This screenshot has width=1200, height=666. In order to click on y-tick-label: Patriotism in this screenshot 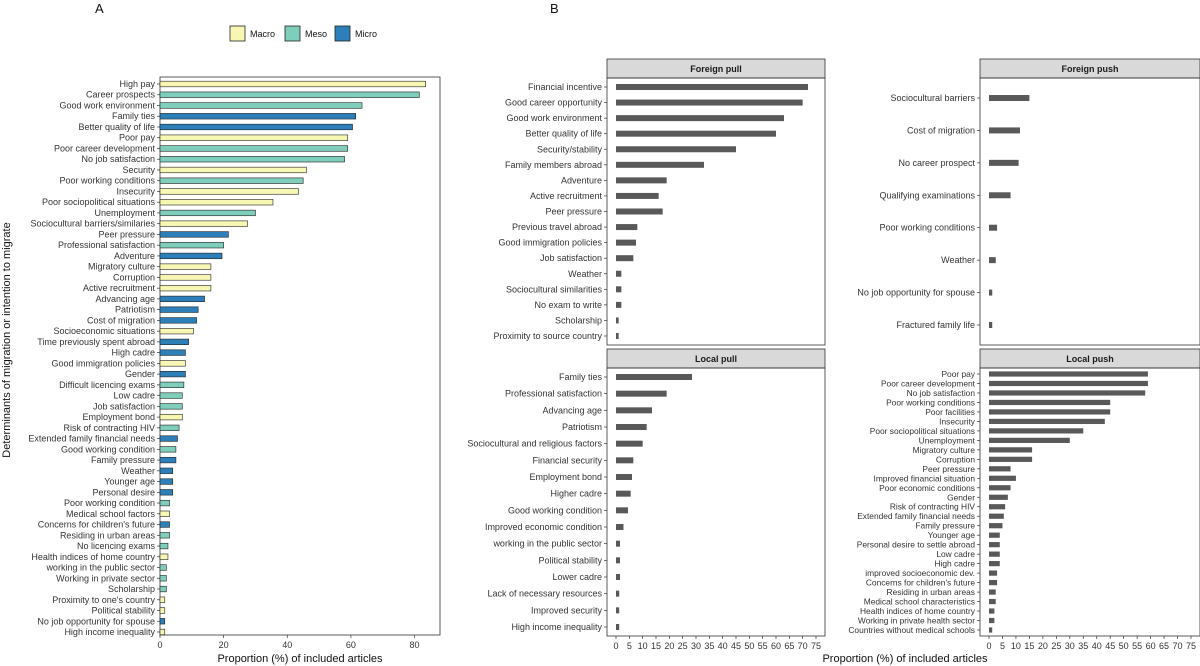, I will do `click(582, 427)`.